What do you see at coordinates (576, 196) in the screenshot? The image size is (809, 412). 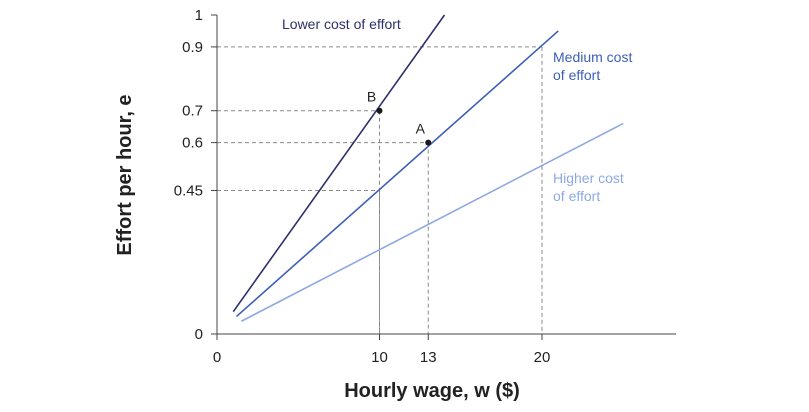 I see `series-label-2: of effort` at bounding box center [576, 196].